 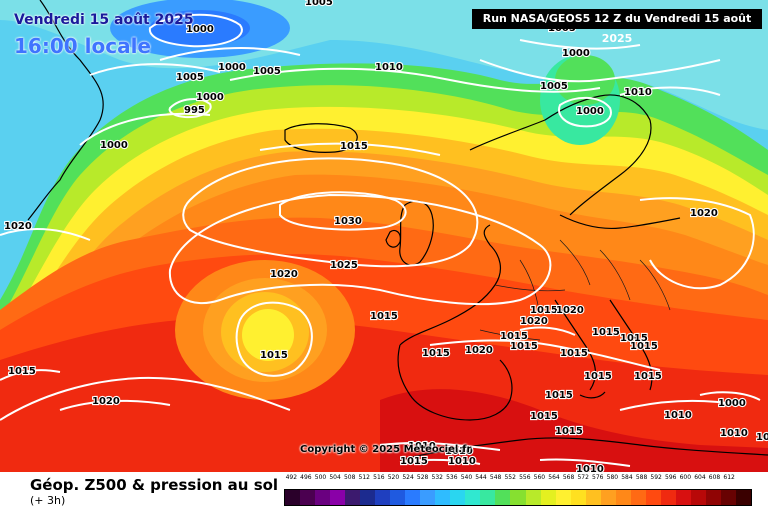 What do you see at coordinates (641, 477) in the screenshot?
I see `legend-tick-label: 588` at bounding box center [641, 477].